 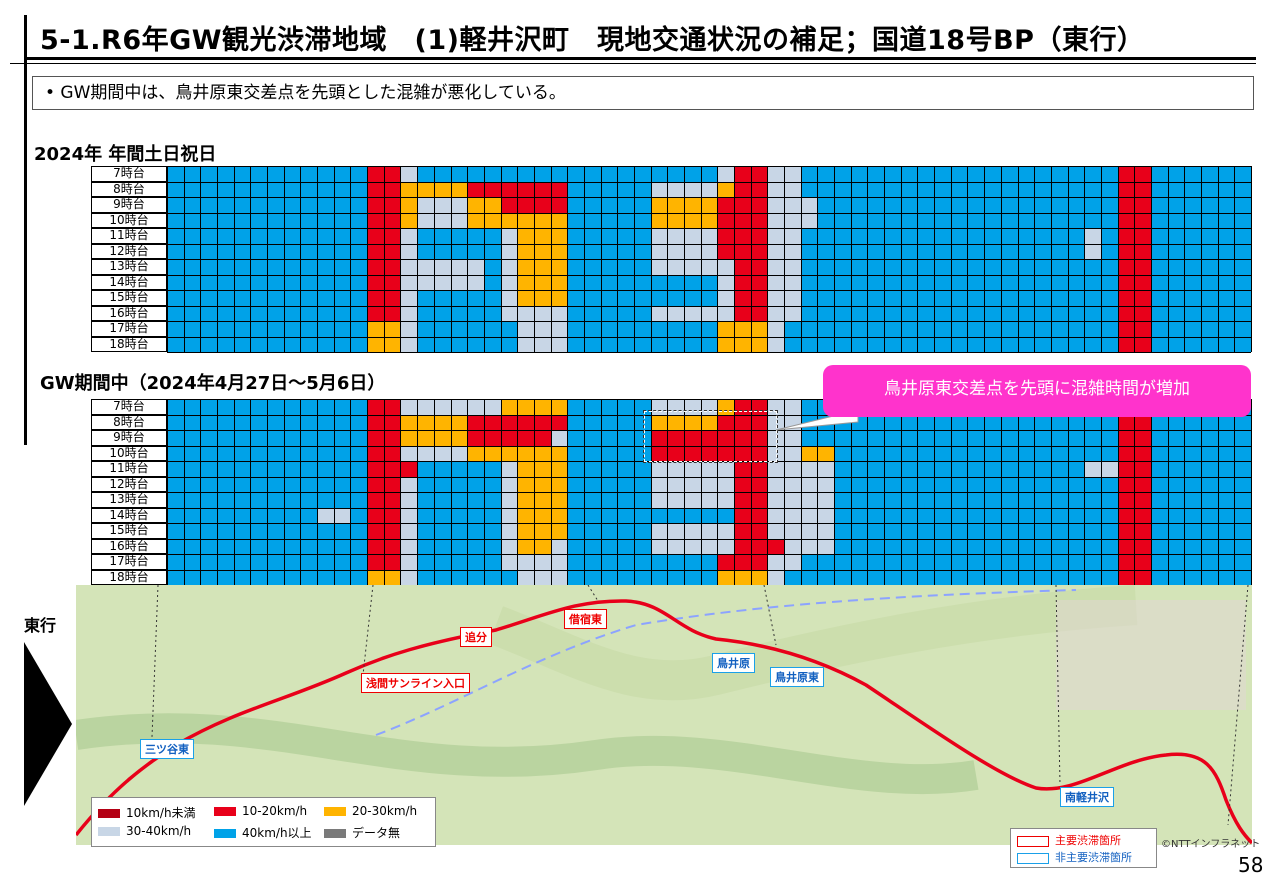 I want to click on map-label-sanmitsuya: 三ツ谷東, so click(x=167, y=749).